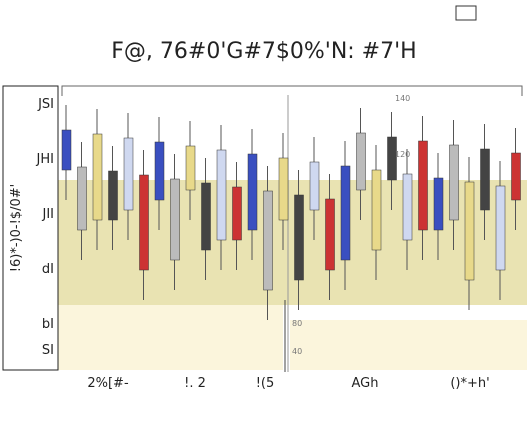  What do you see at coordinates (45, 159) in the screenshot?
I see `y-tick-label: JHI` at bounding box center [45, 159].